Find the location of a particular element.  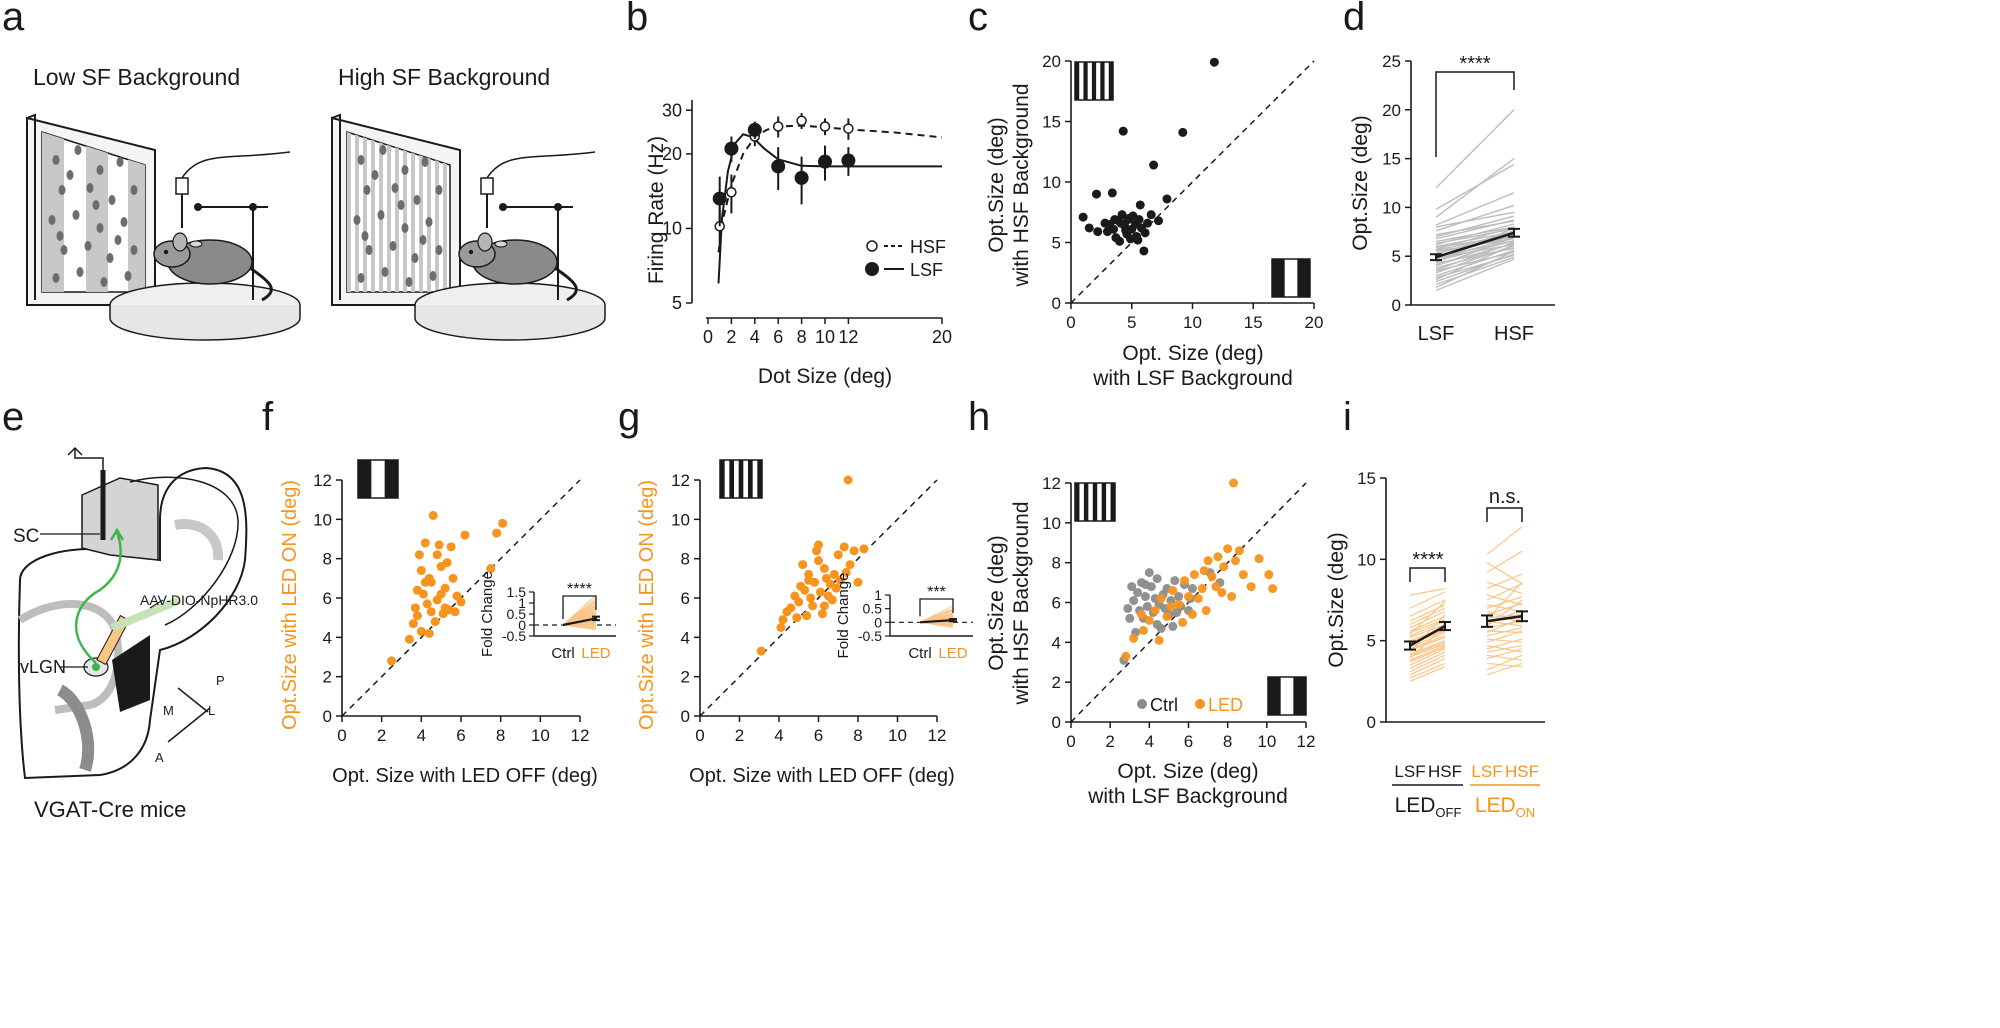

compass-m: M is located at coordinates (168, 710).